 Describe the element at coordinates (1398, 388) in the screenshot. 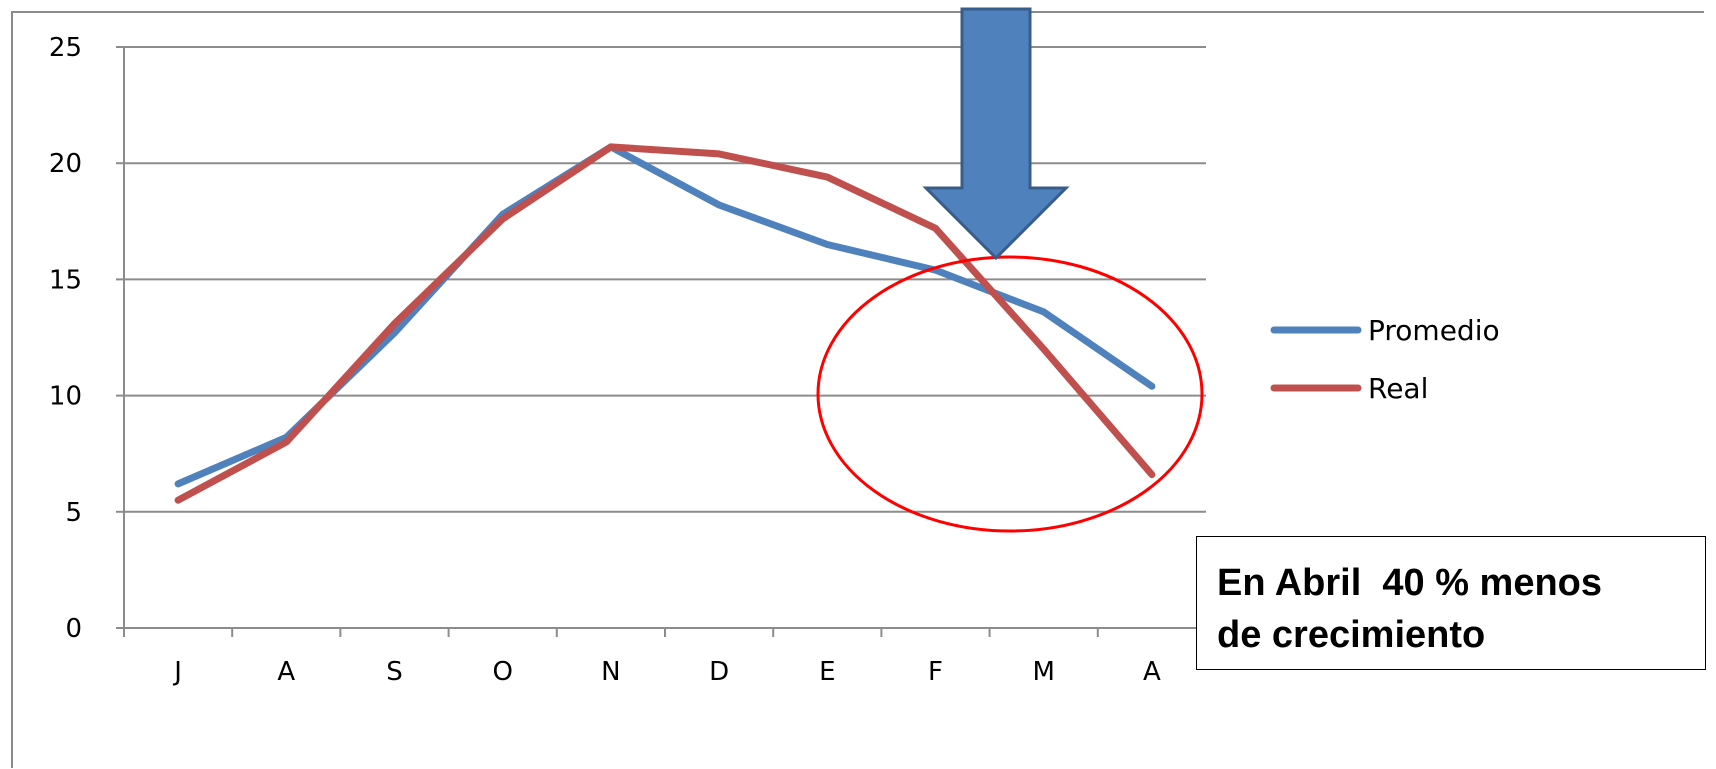

I see `legend-label-real: Real` at that location.